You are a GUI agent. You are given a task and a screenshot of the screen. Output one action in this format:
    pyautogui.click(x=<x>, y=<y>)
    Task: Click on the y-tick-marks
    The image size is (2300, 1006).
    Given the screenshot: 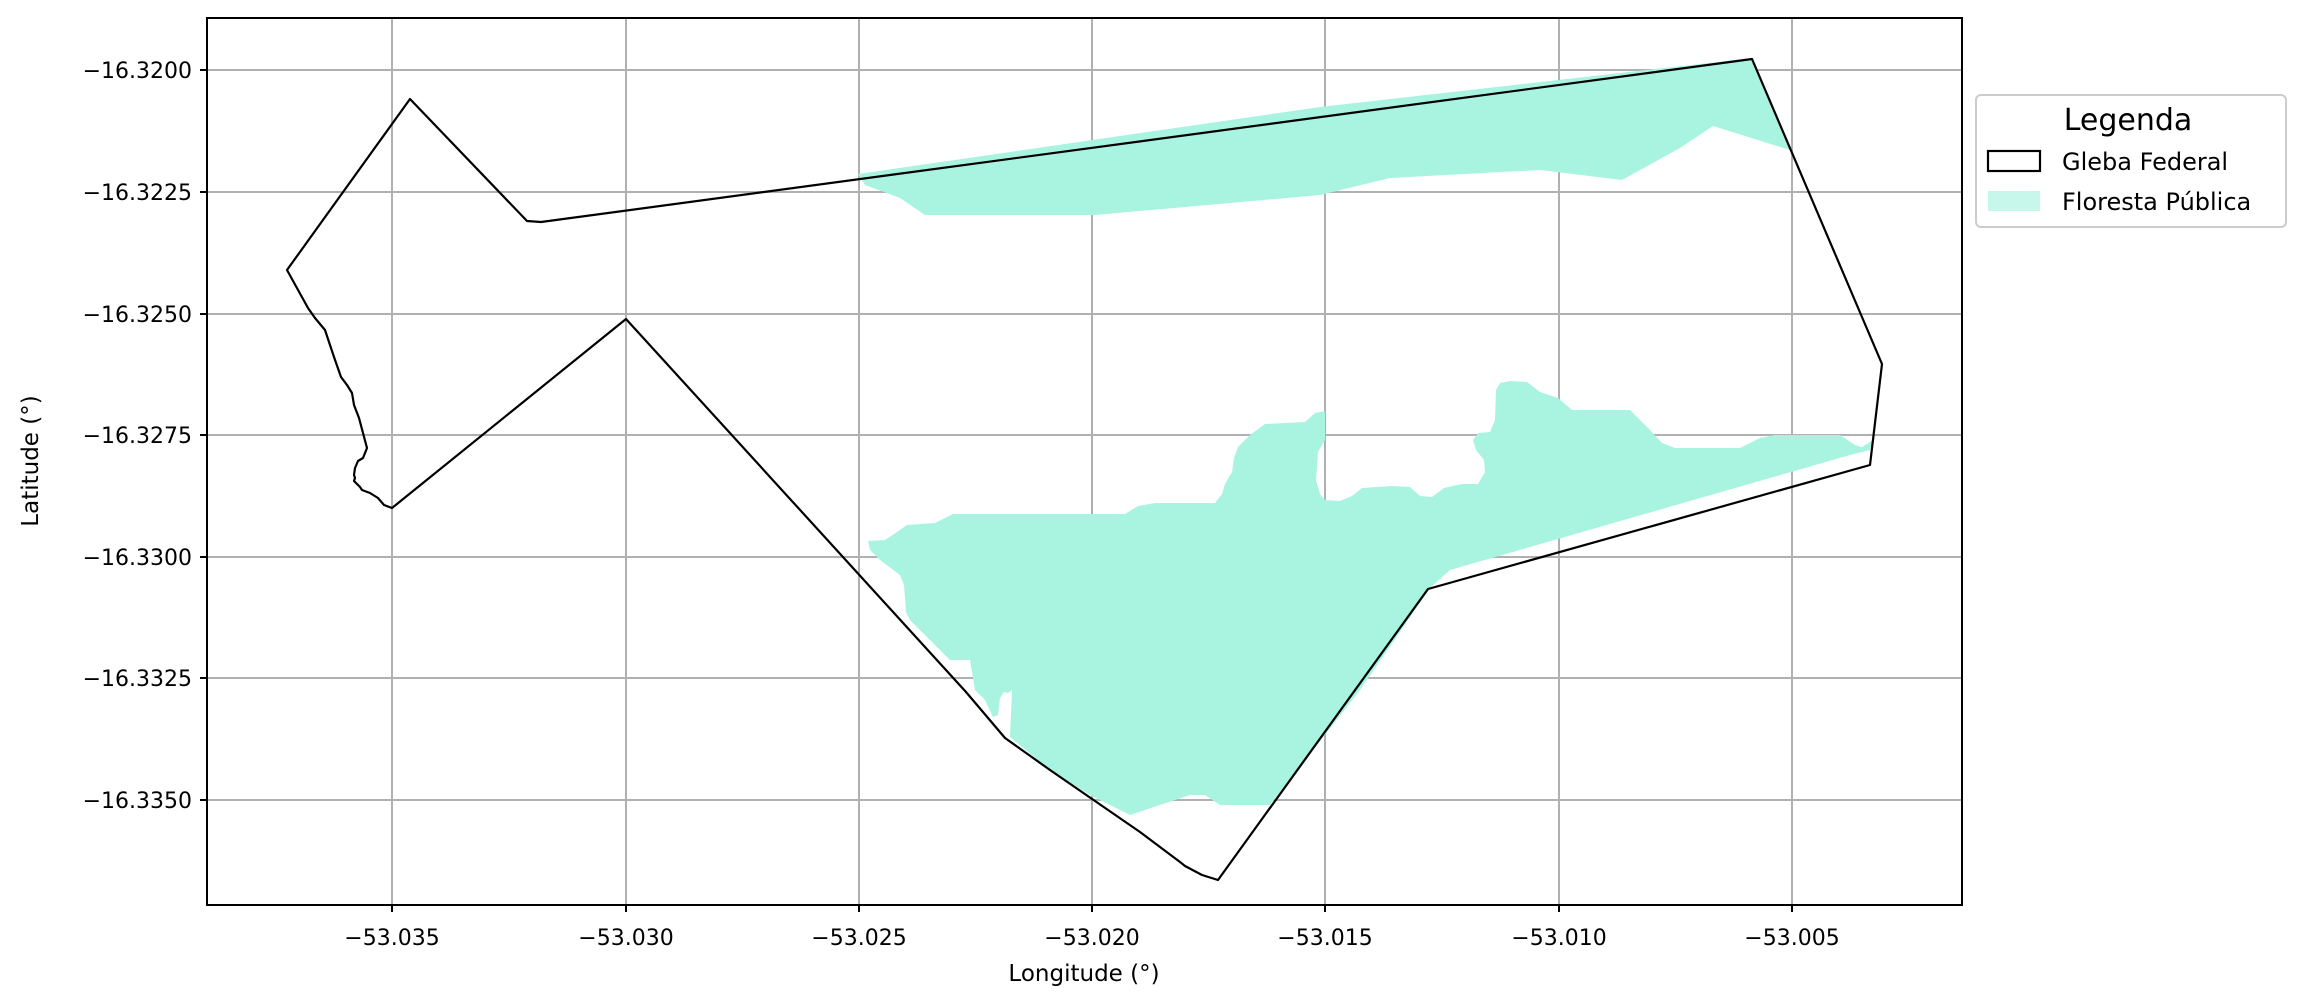 What is the action you would take?
    pyautogui.click(x=203, y=435)
    